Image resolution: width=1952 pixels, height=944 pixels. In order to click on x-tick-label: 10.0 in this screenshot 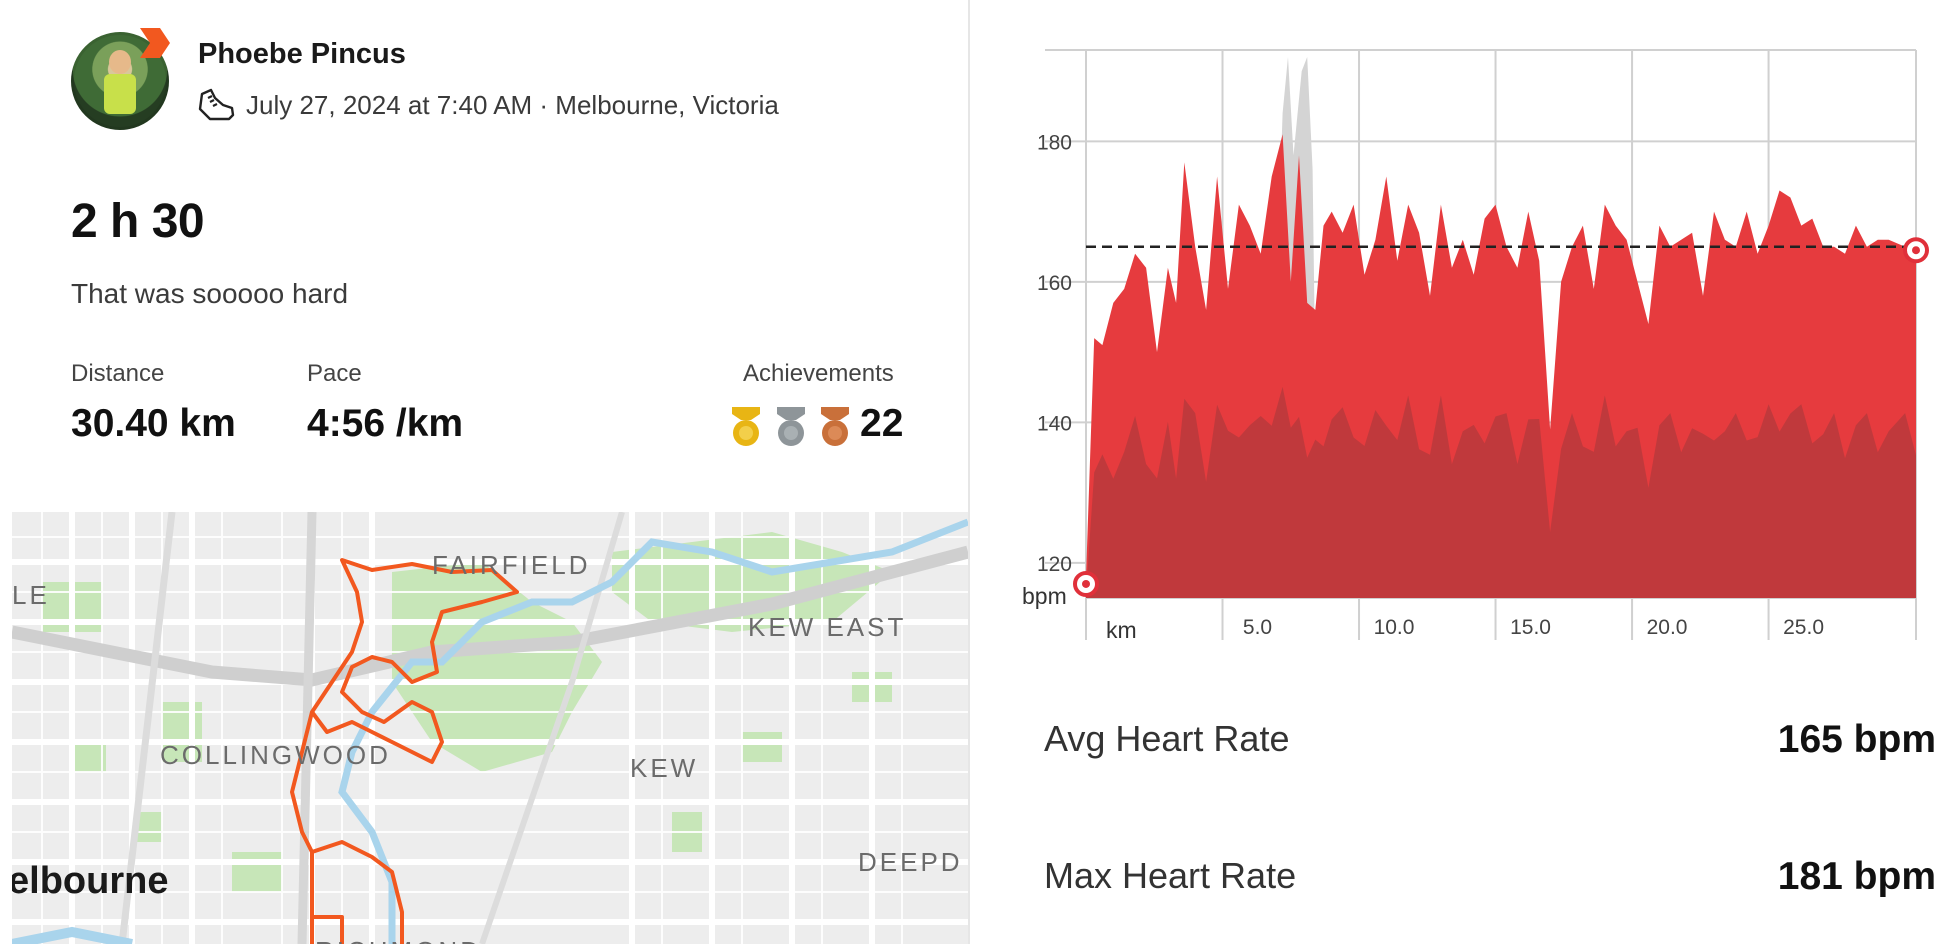, I will do `click(1394, 627)`.